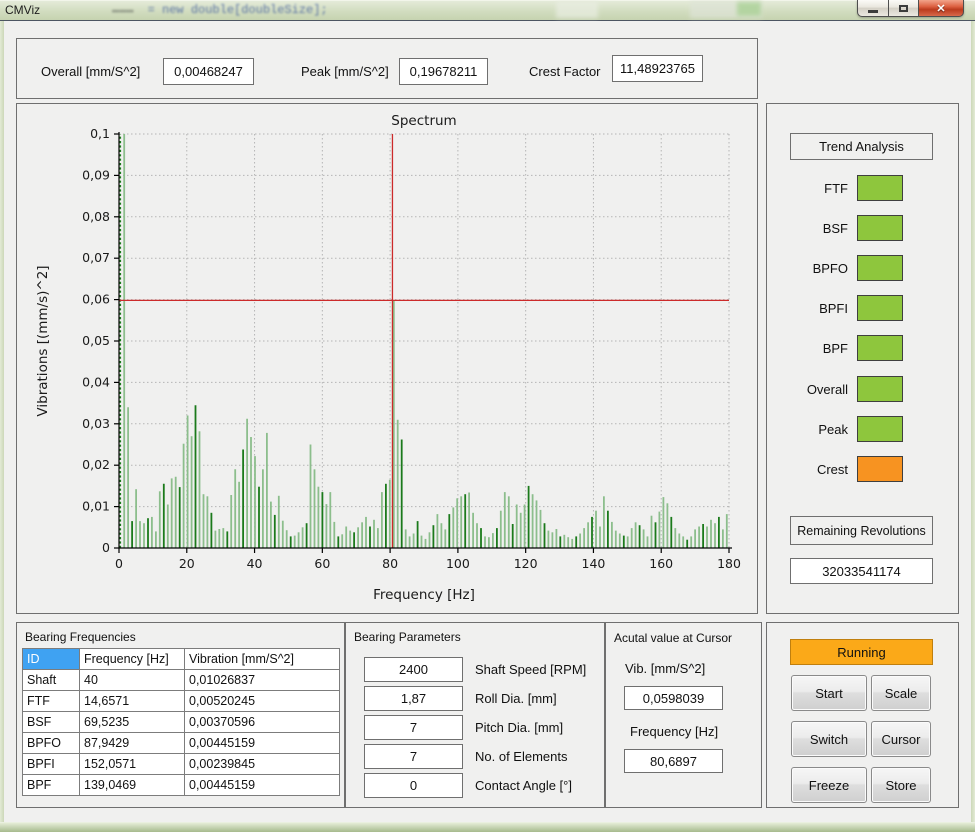 Image resolution: width=975 pixels, height=832 pixels. I want to click on close-button: ✕, so click(941, 8).